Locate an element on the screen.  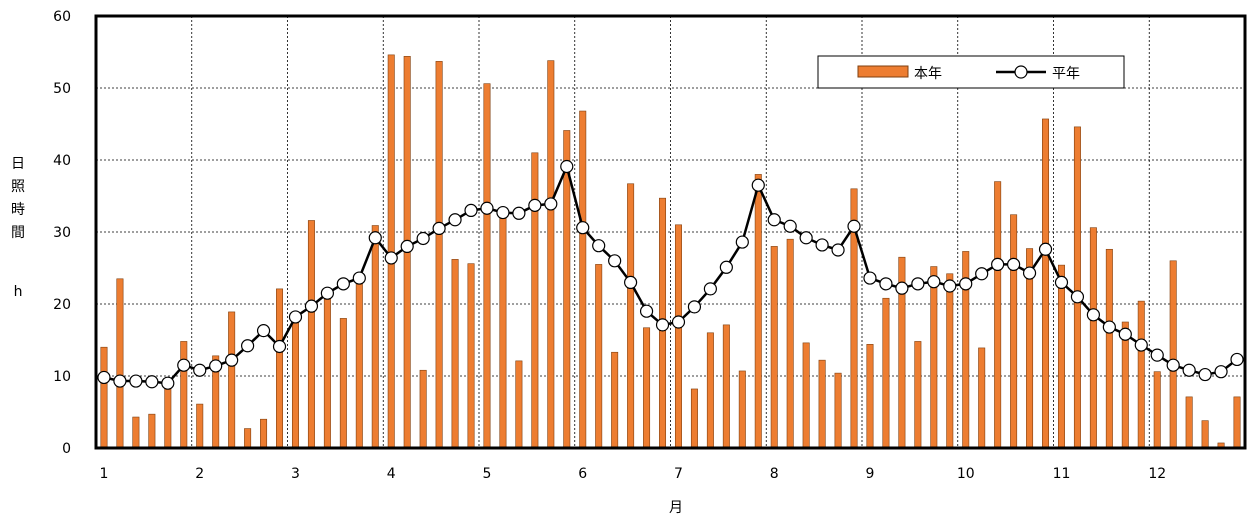
y-axis-label-char: 日 is located at coordinates (18, 164).